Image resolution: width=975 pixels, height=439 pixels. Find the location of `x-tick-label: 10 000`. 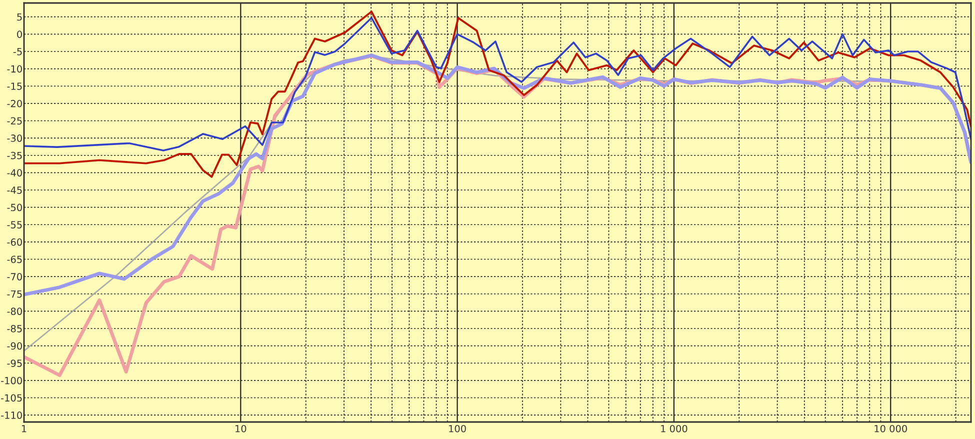

x-tick-label: 10 000 is located at coordinates (890, 428).